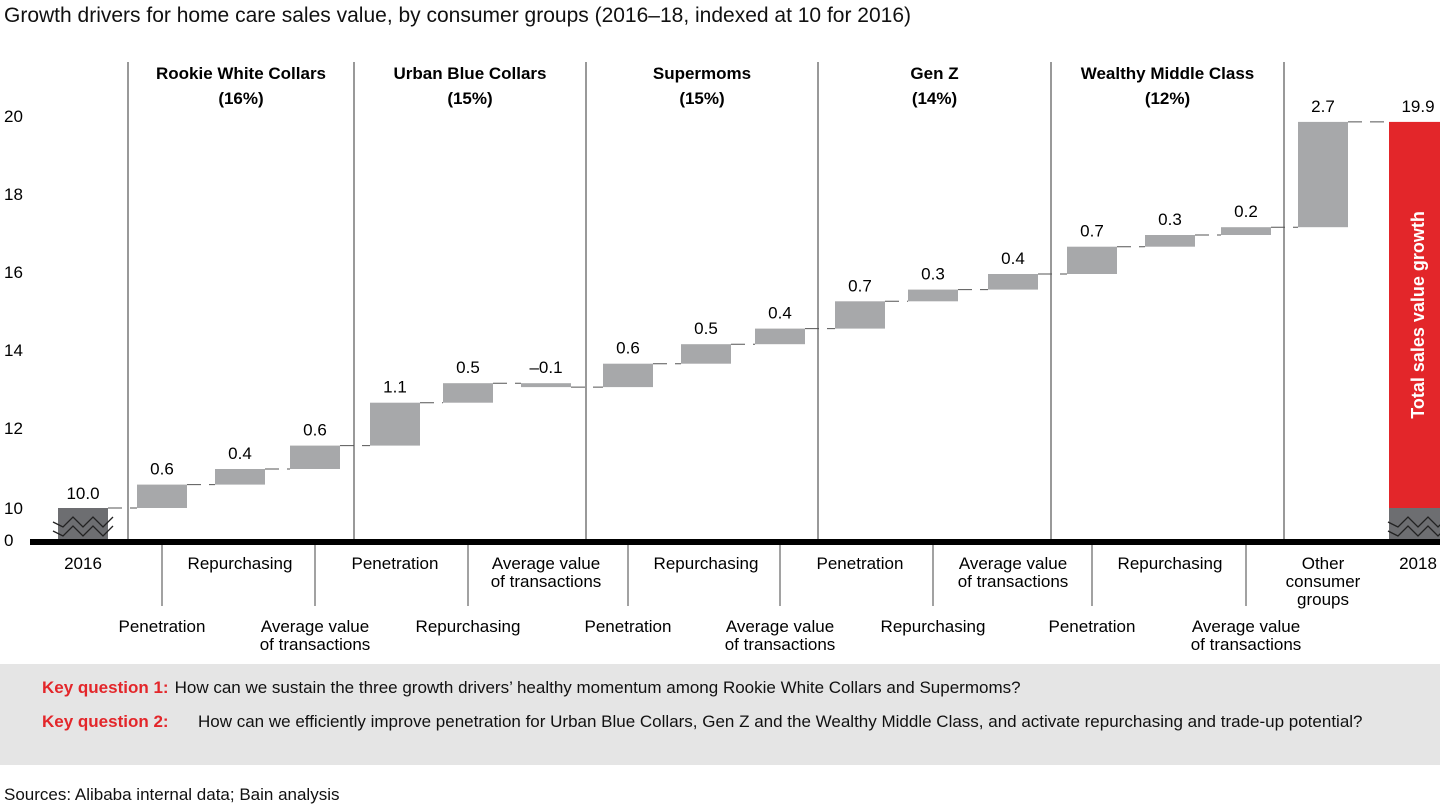 This screenshot has width=1440, height=810. I want to click on data-label: –0.1, so click(545, 367).